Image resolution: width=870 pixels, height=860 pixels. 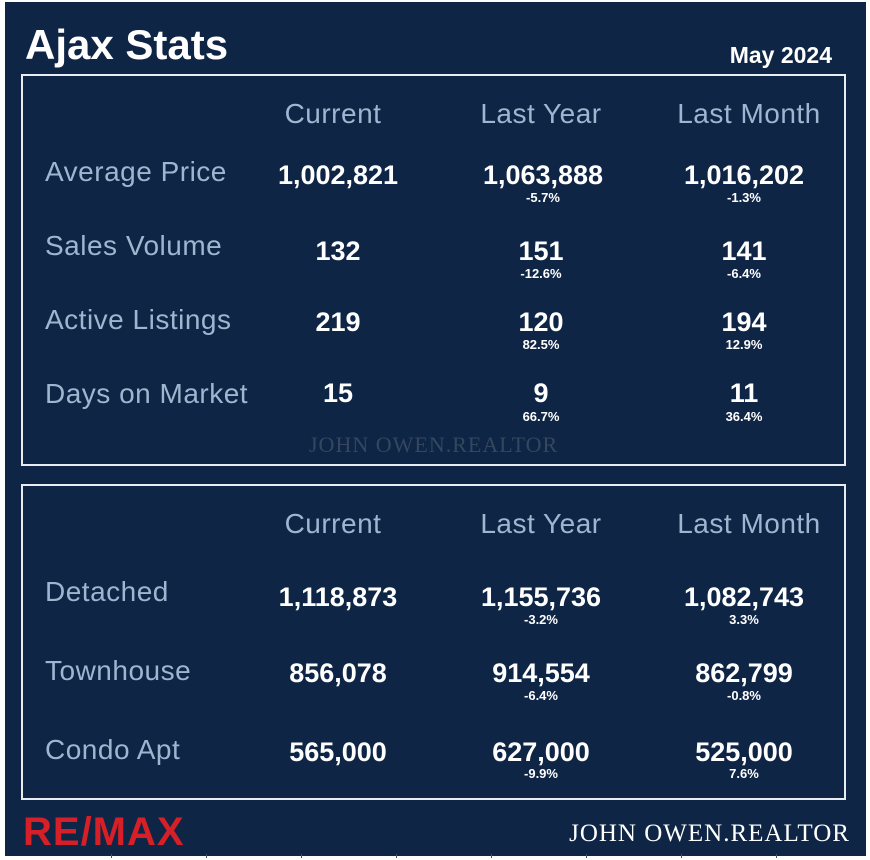 I want to click on watermark: JOHN OWEN.REALTOR, so click(x=434, y=444).